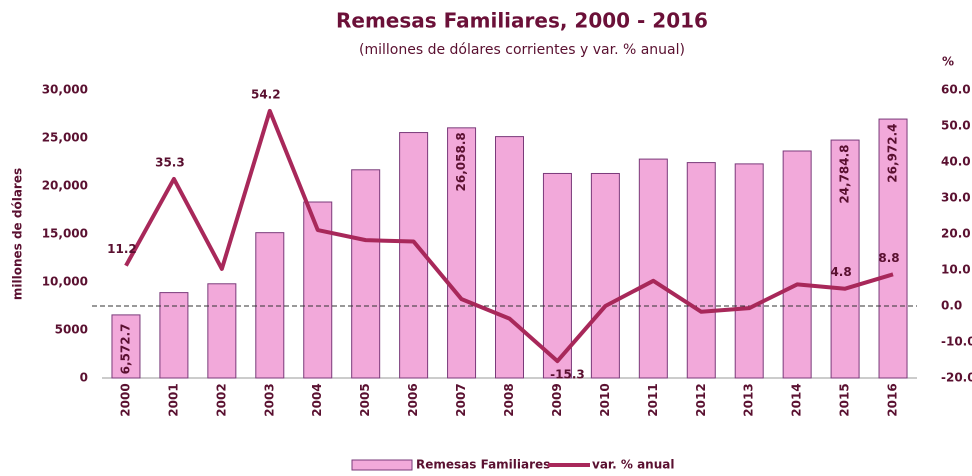 This screenshot has height=476, width=972. Describe the element at coordinates (633, 465) in the screenshot. I see `legend-label: var. % anual` at that location.